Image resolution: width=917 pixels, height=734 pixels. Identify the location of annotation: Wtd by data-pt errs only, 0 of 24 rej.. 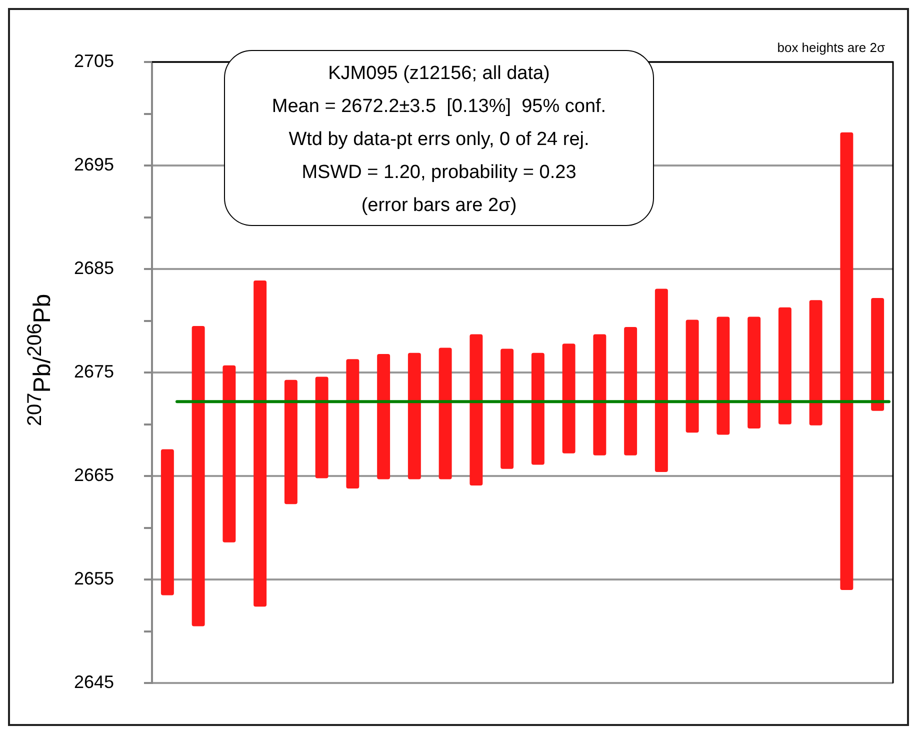
(439, 140).